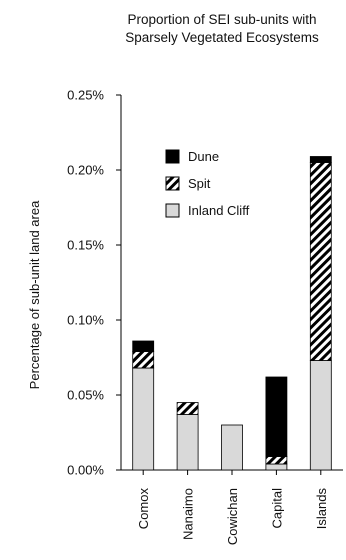  Describe the element at coordinates (222, 37) in the screenshot. I see `chart-title-line-2: Sparsely Vegetated Ecosystems` at that location.